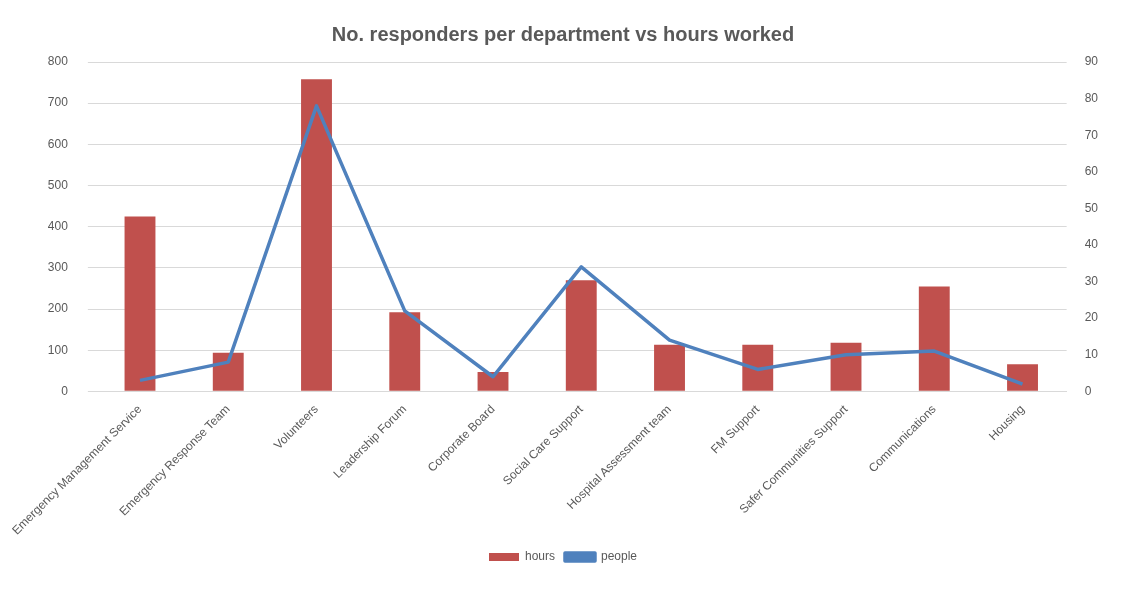 This screenshot has height=590, width=1128. I want to click on legend-label: hours, so click(539, 556).